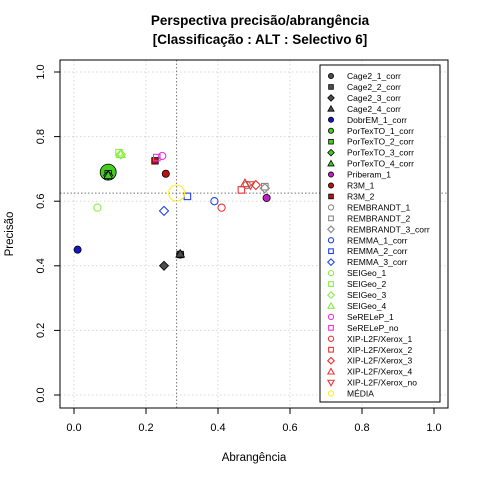 The width and height of the screenshot is (480, 480). Describe the element at coordinates (41, 136) in the screenshot. I see `y-tick-label: 0.8` at that location.